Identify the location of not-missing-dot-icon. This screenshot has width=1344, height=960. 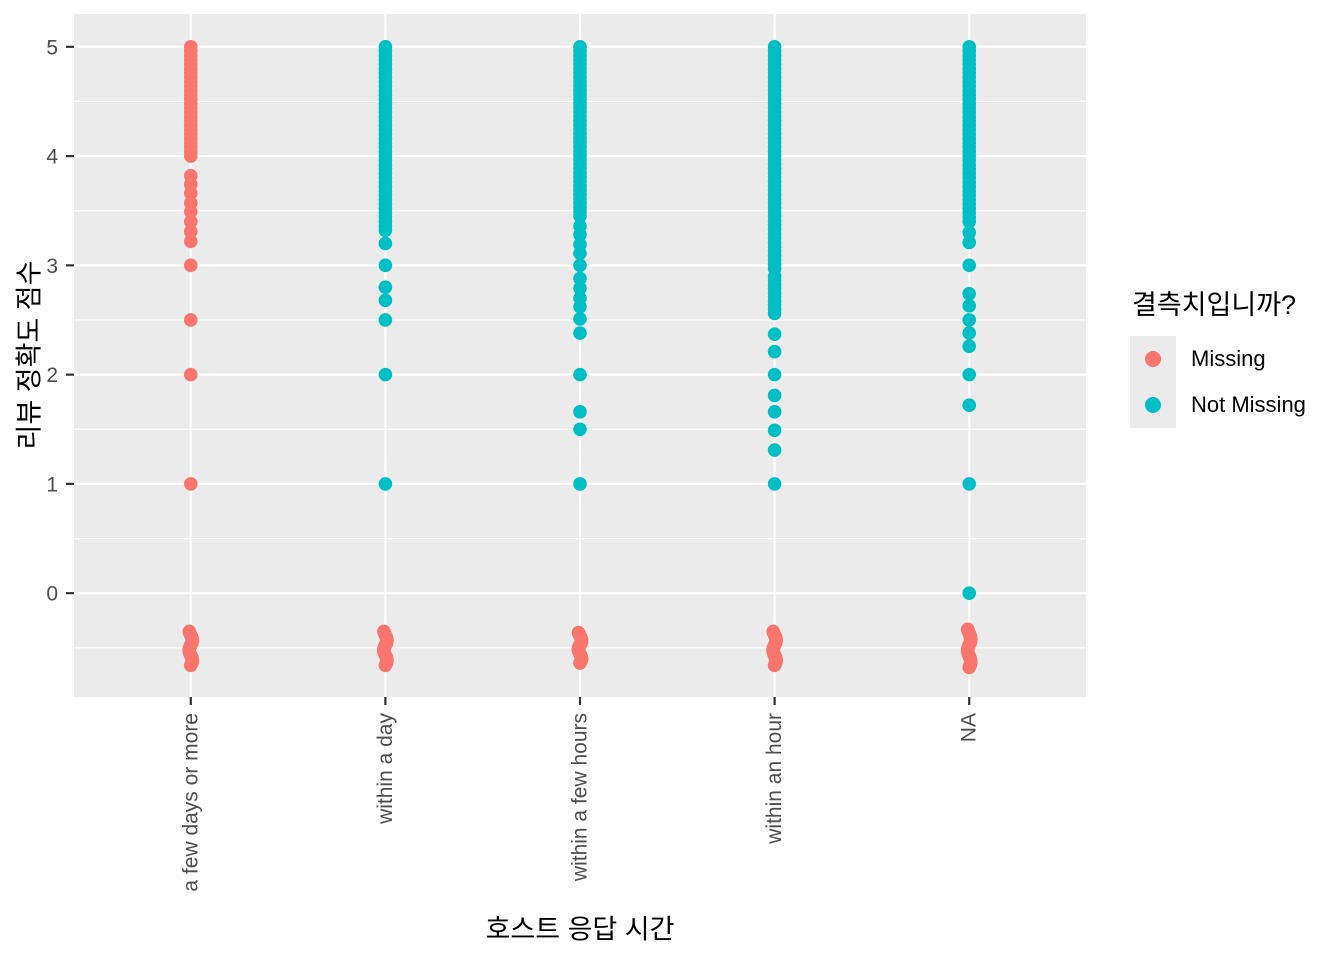
(1153, 405).